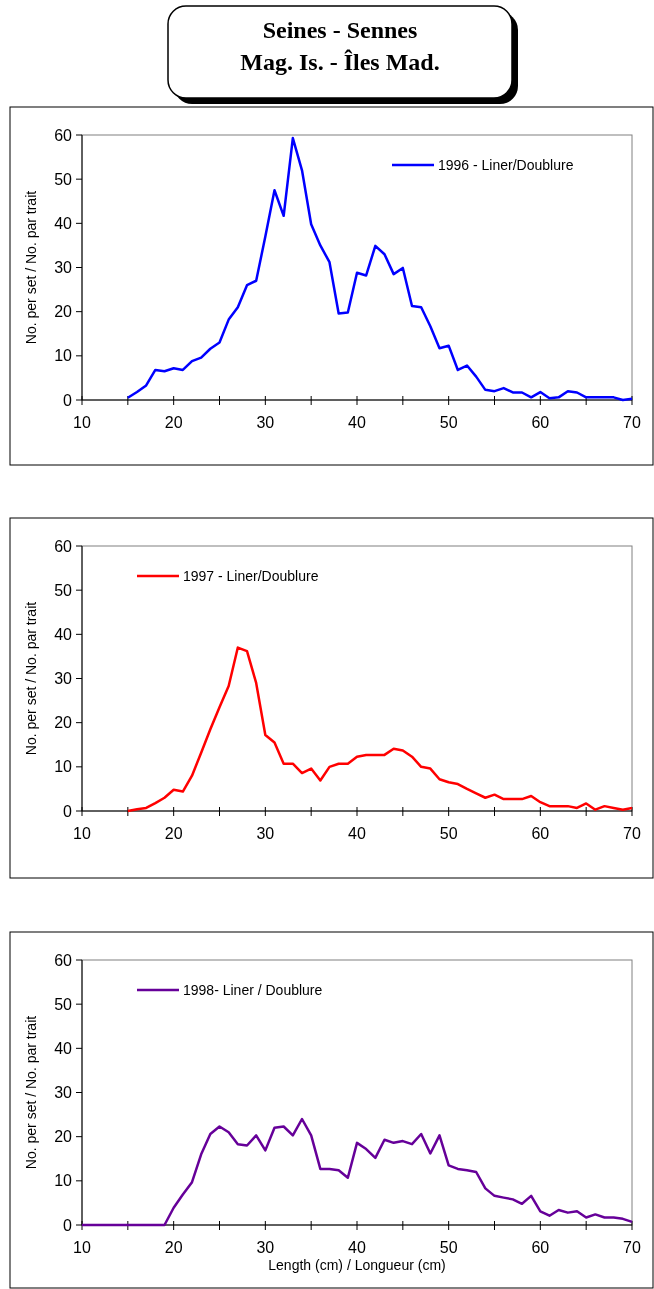 This screenshot has height=1289, width=654. What do you see at coordinates (380, 729) in the screenshot?
I see `line-series` at bounding box center [380, 729].